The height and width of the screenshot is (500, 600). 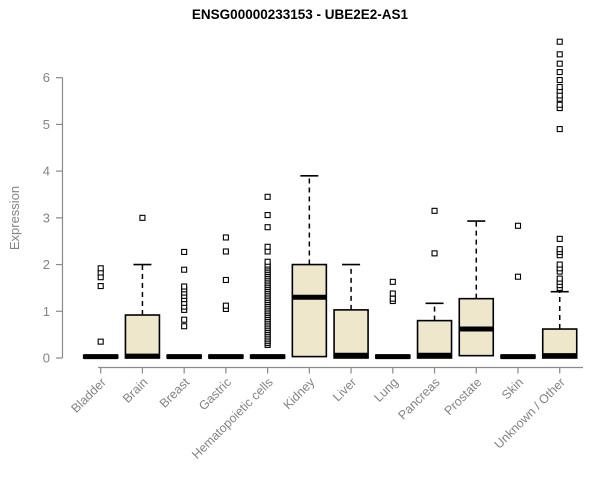 I want to click on x-tick-label-gastric: Gastric, so click(x=215, y=394).